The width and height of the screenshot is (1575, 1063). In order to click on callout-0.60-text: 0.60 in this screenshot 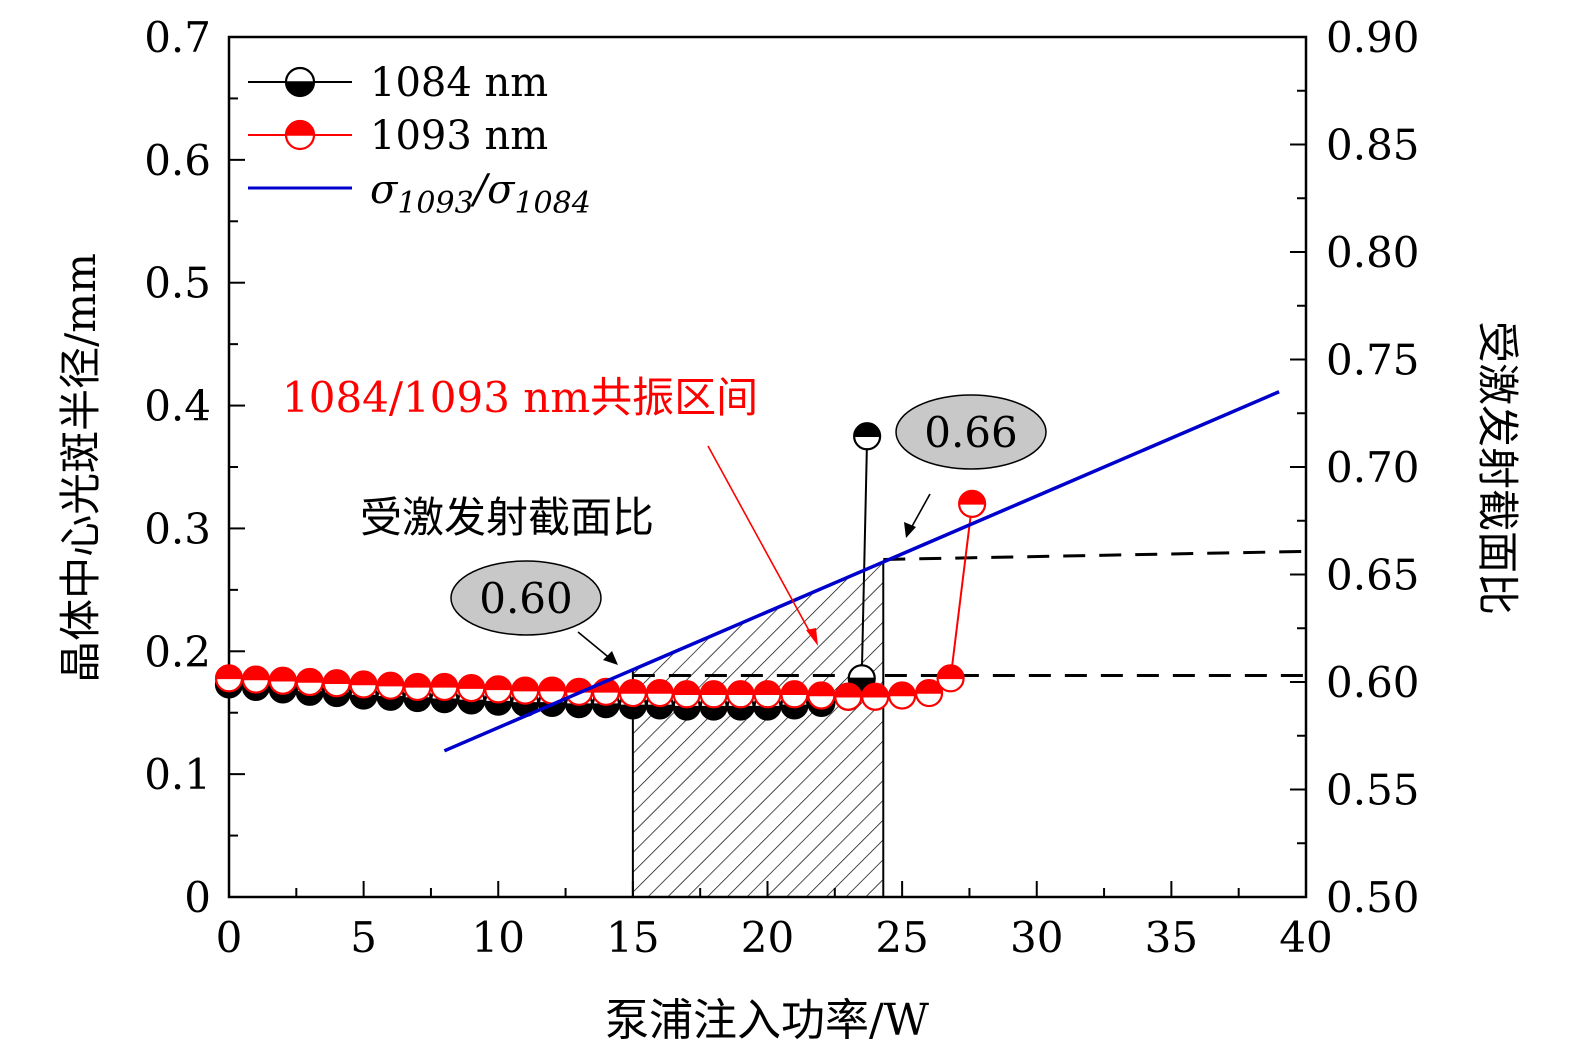, I will do `click(526, 598)`.